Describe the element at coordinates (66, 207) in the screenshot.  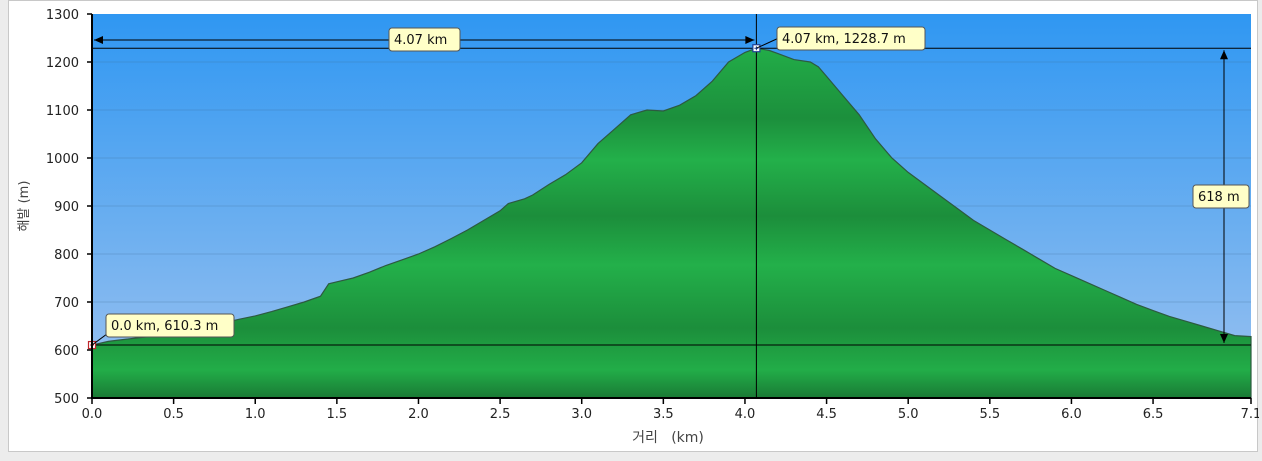
I see `y-tick-label: 900` at that location.